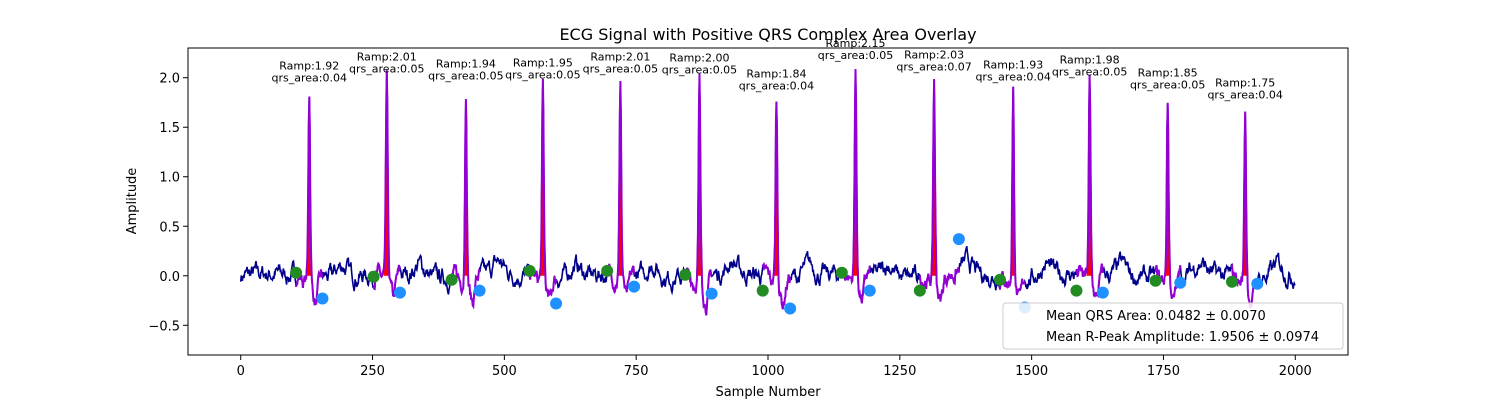 The width and height of the screenshot is (1500, 400). What do you see at coordinates (169, 128) in the screenshot?
I see `y-tick-label: 1.5` at bounding box center [169, 128].